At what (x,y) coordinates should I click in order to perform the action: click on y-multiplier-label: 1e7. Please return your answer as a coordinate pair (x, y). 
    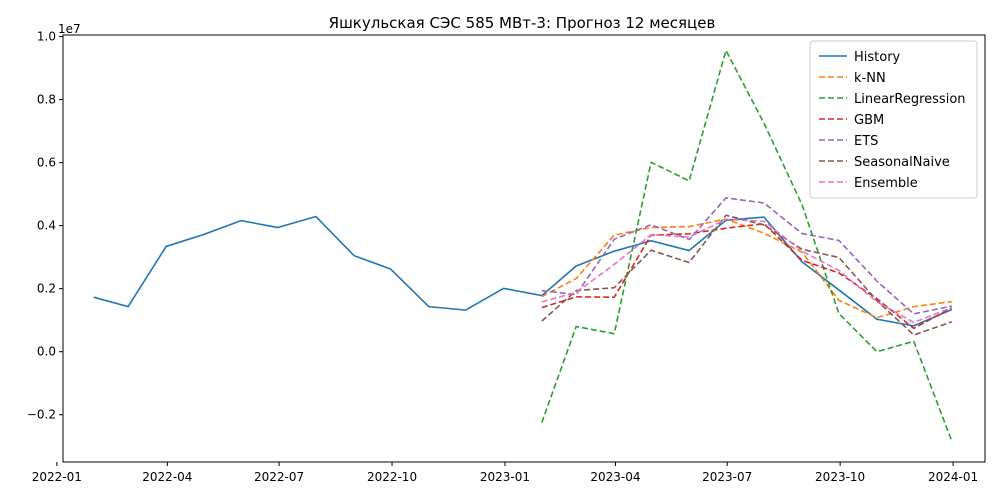
    Looking at the image, I should click on (69, 29).